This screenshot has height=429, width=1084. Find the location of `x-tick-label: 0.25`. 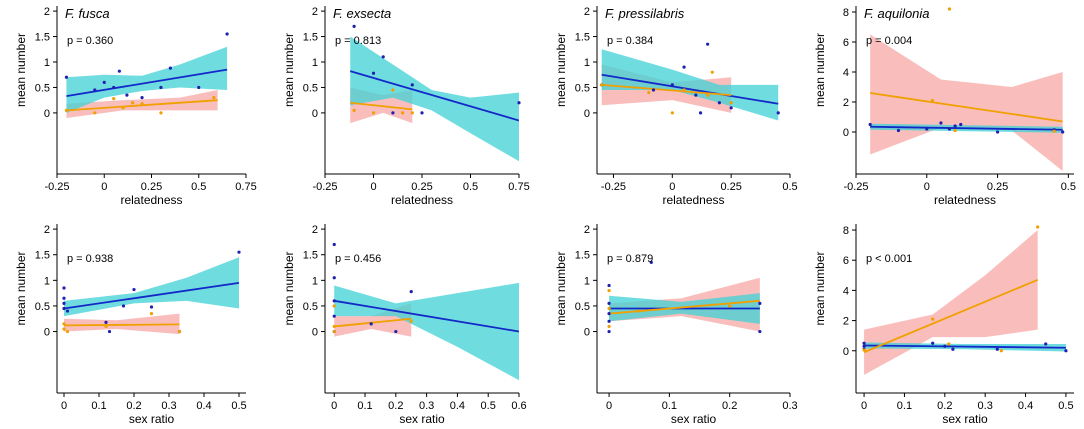

x-tick-label: 0.25 is located at coordinates (151, 187).